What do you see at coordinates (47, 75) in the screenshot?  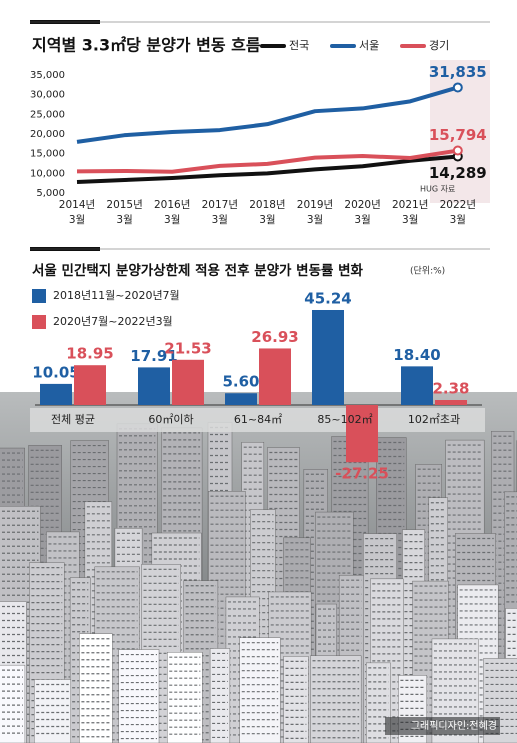 I see `y-tick-label: 35,000` at bounding box center [47, 75].